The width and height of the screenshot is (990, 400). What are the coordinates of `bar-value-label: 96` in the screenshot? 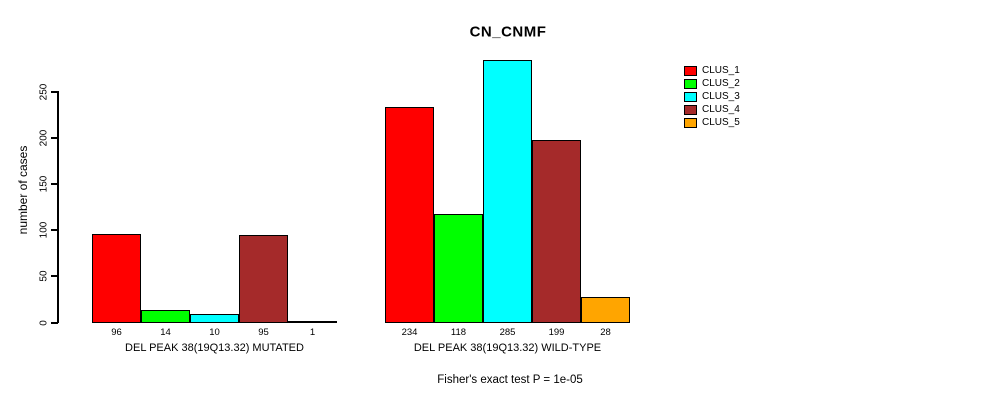 It's located at (116, 332).